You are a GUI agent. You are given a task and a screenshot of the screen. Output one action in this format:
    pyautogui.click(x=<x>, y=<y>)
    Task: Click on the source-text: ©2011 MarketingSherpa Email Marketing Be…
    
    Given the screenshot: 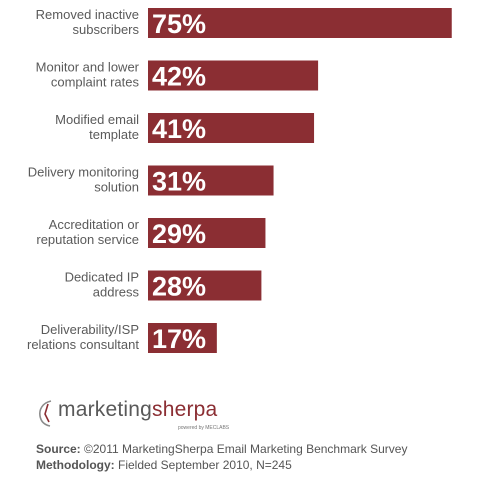 What is the action you would take?
    pyautogui.click(x=244, y=449)
    